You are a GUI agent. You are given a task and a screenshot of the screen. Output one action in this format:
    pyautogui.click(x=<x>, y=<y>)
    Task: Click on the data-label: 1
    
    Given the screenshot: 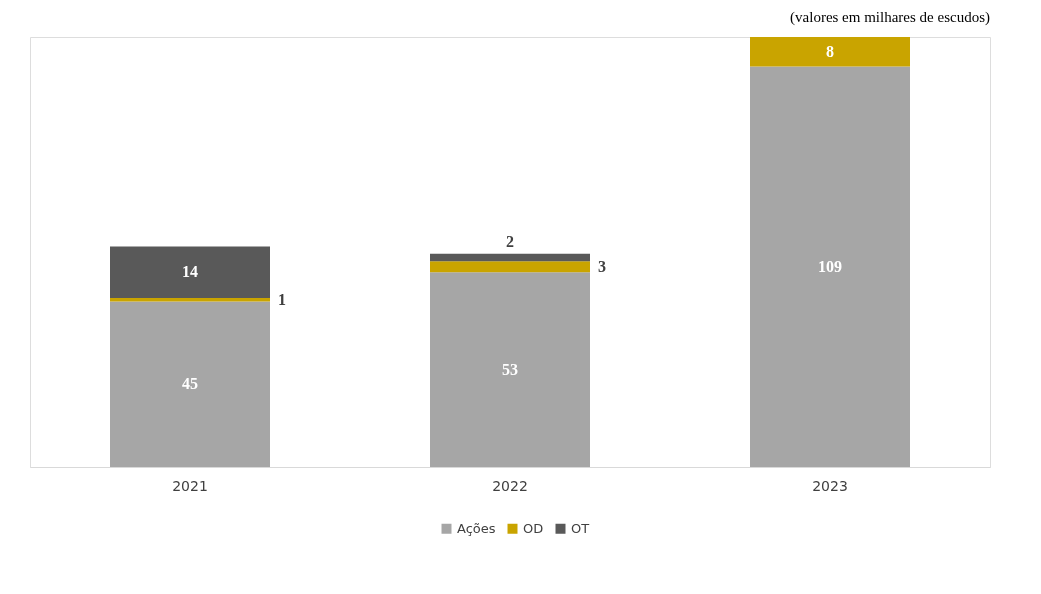 What is the action you would take?
    pyautogui.click(x=282, y=299)
    